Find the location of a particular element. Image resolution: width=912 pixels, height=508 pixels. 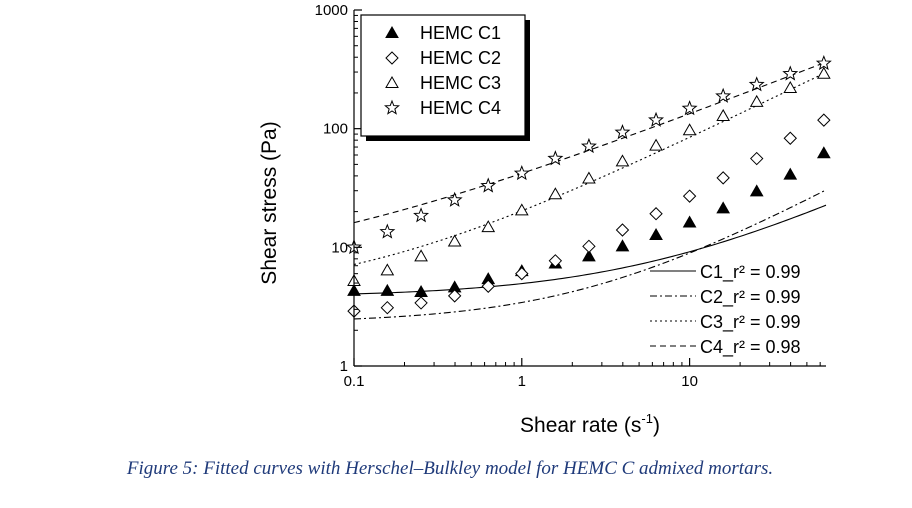

fit-legend-label: C2_r² = 0.99 is located at coordinates (750, 297).